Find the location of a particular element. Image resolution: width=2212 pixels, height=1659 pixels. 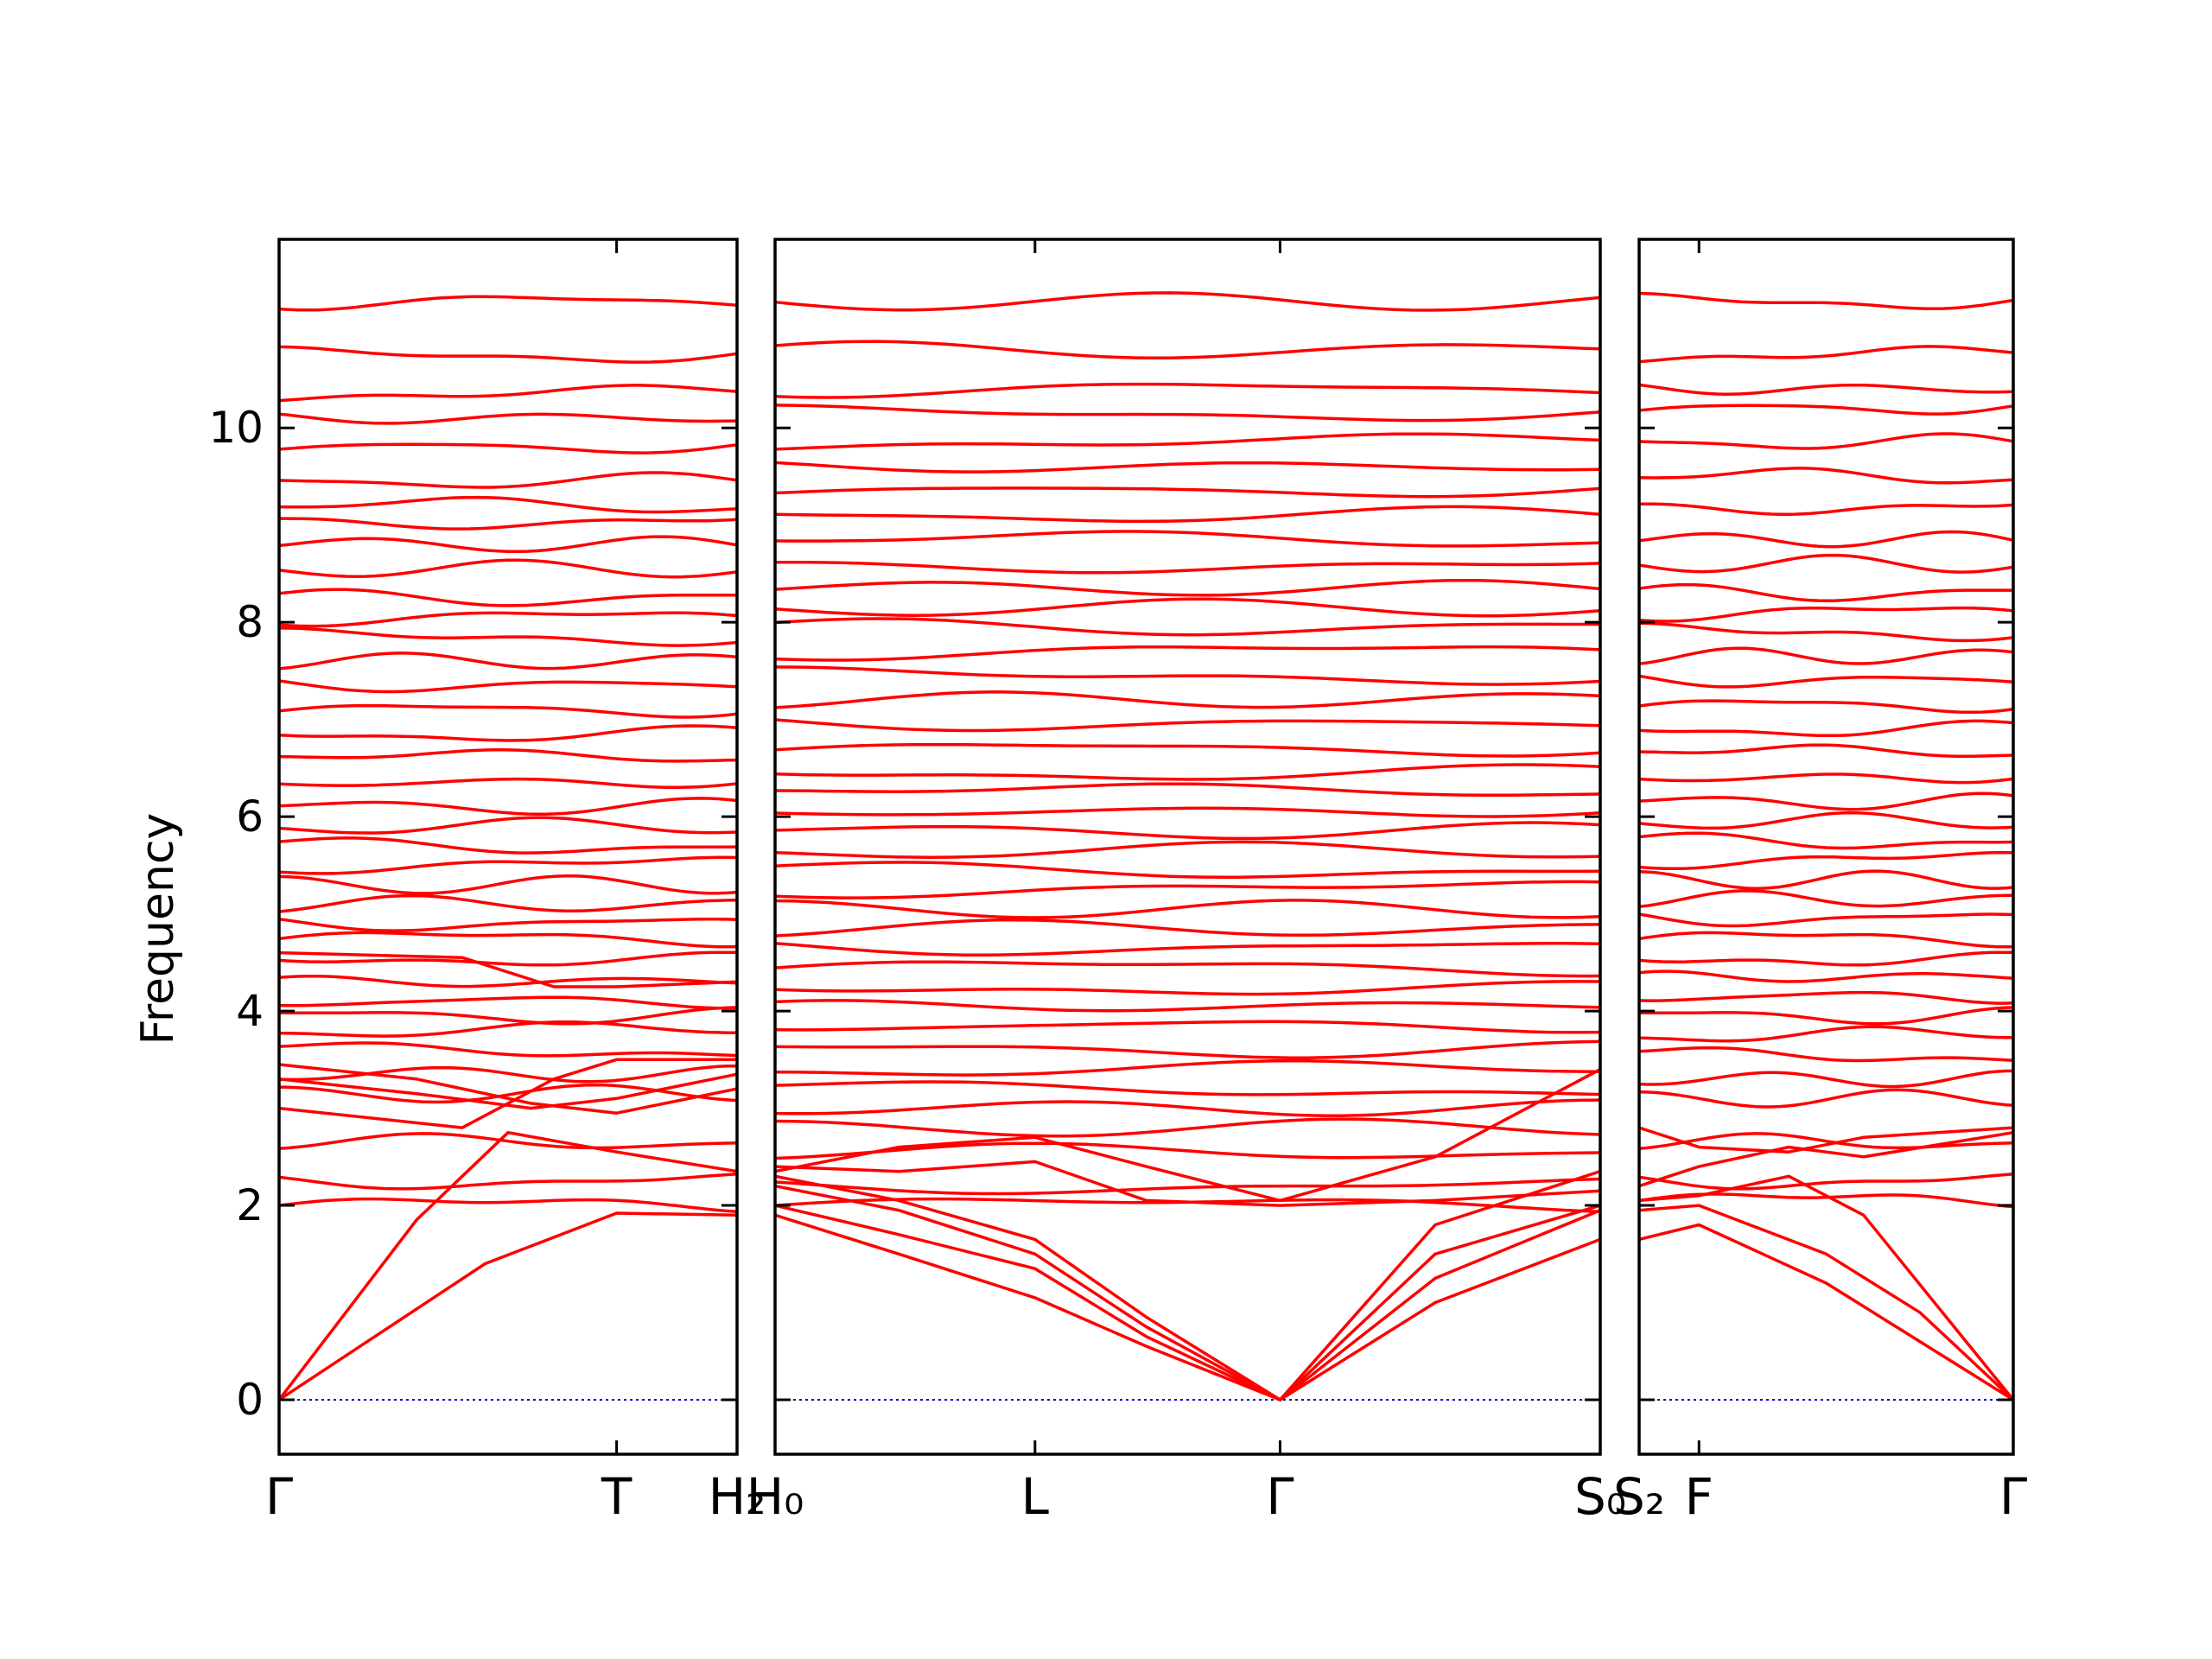

y-tick-label: 8 is located at coordinates (250, 622).